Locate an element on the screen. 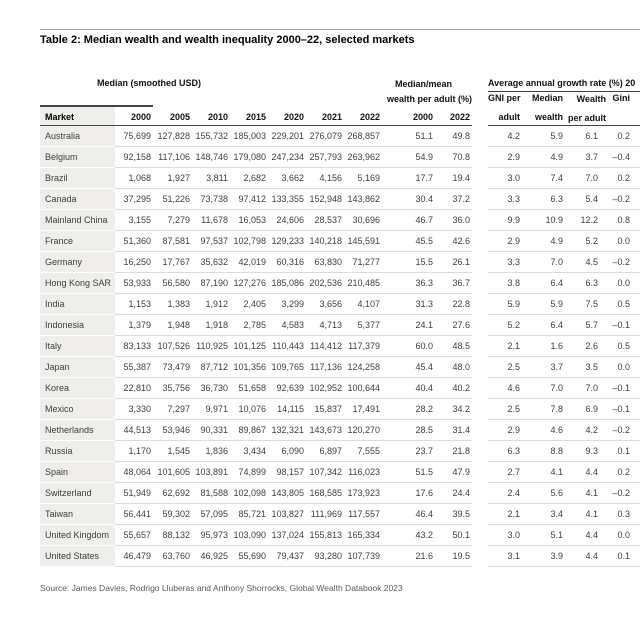 This screenshot has width=640, height=636. median-value: 3,330 is located at coordinates (134, 409).